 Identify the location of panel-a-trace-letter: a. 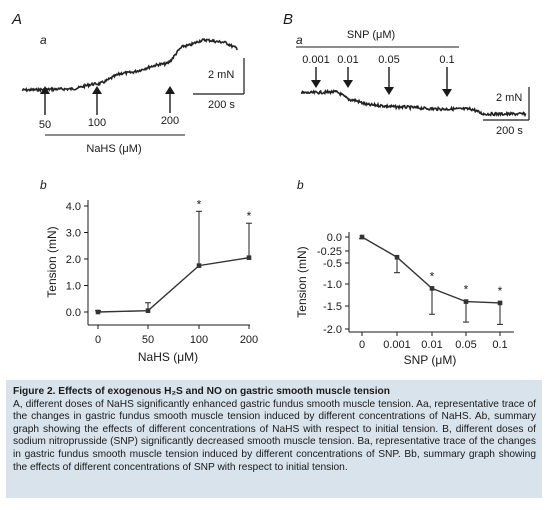
(43, 40).